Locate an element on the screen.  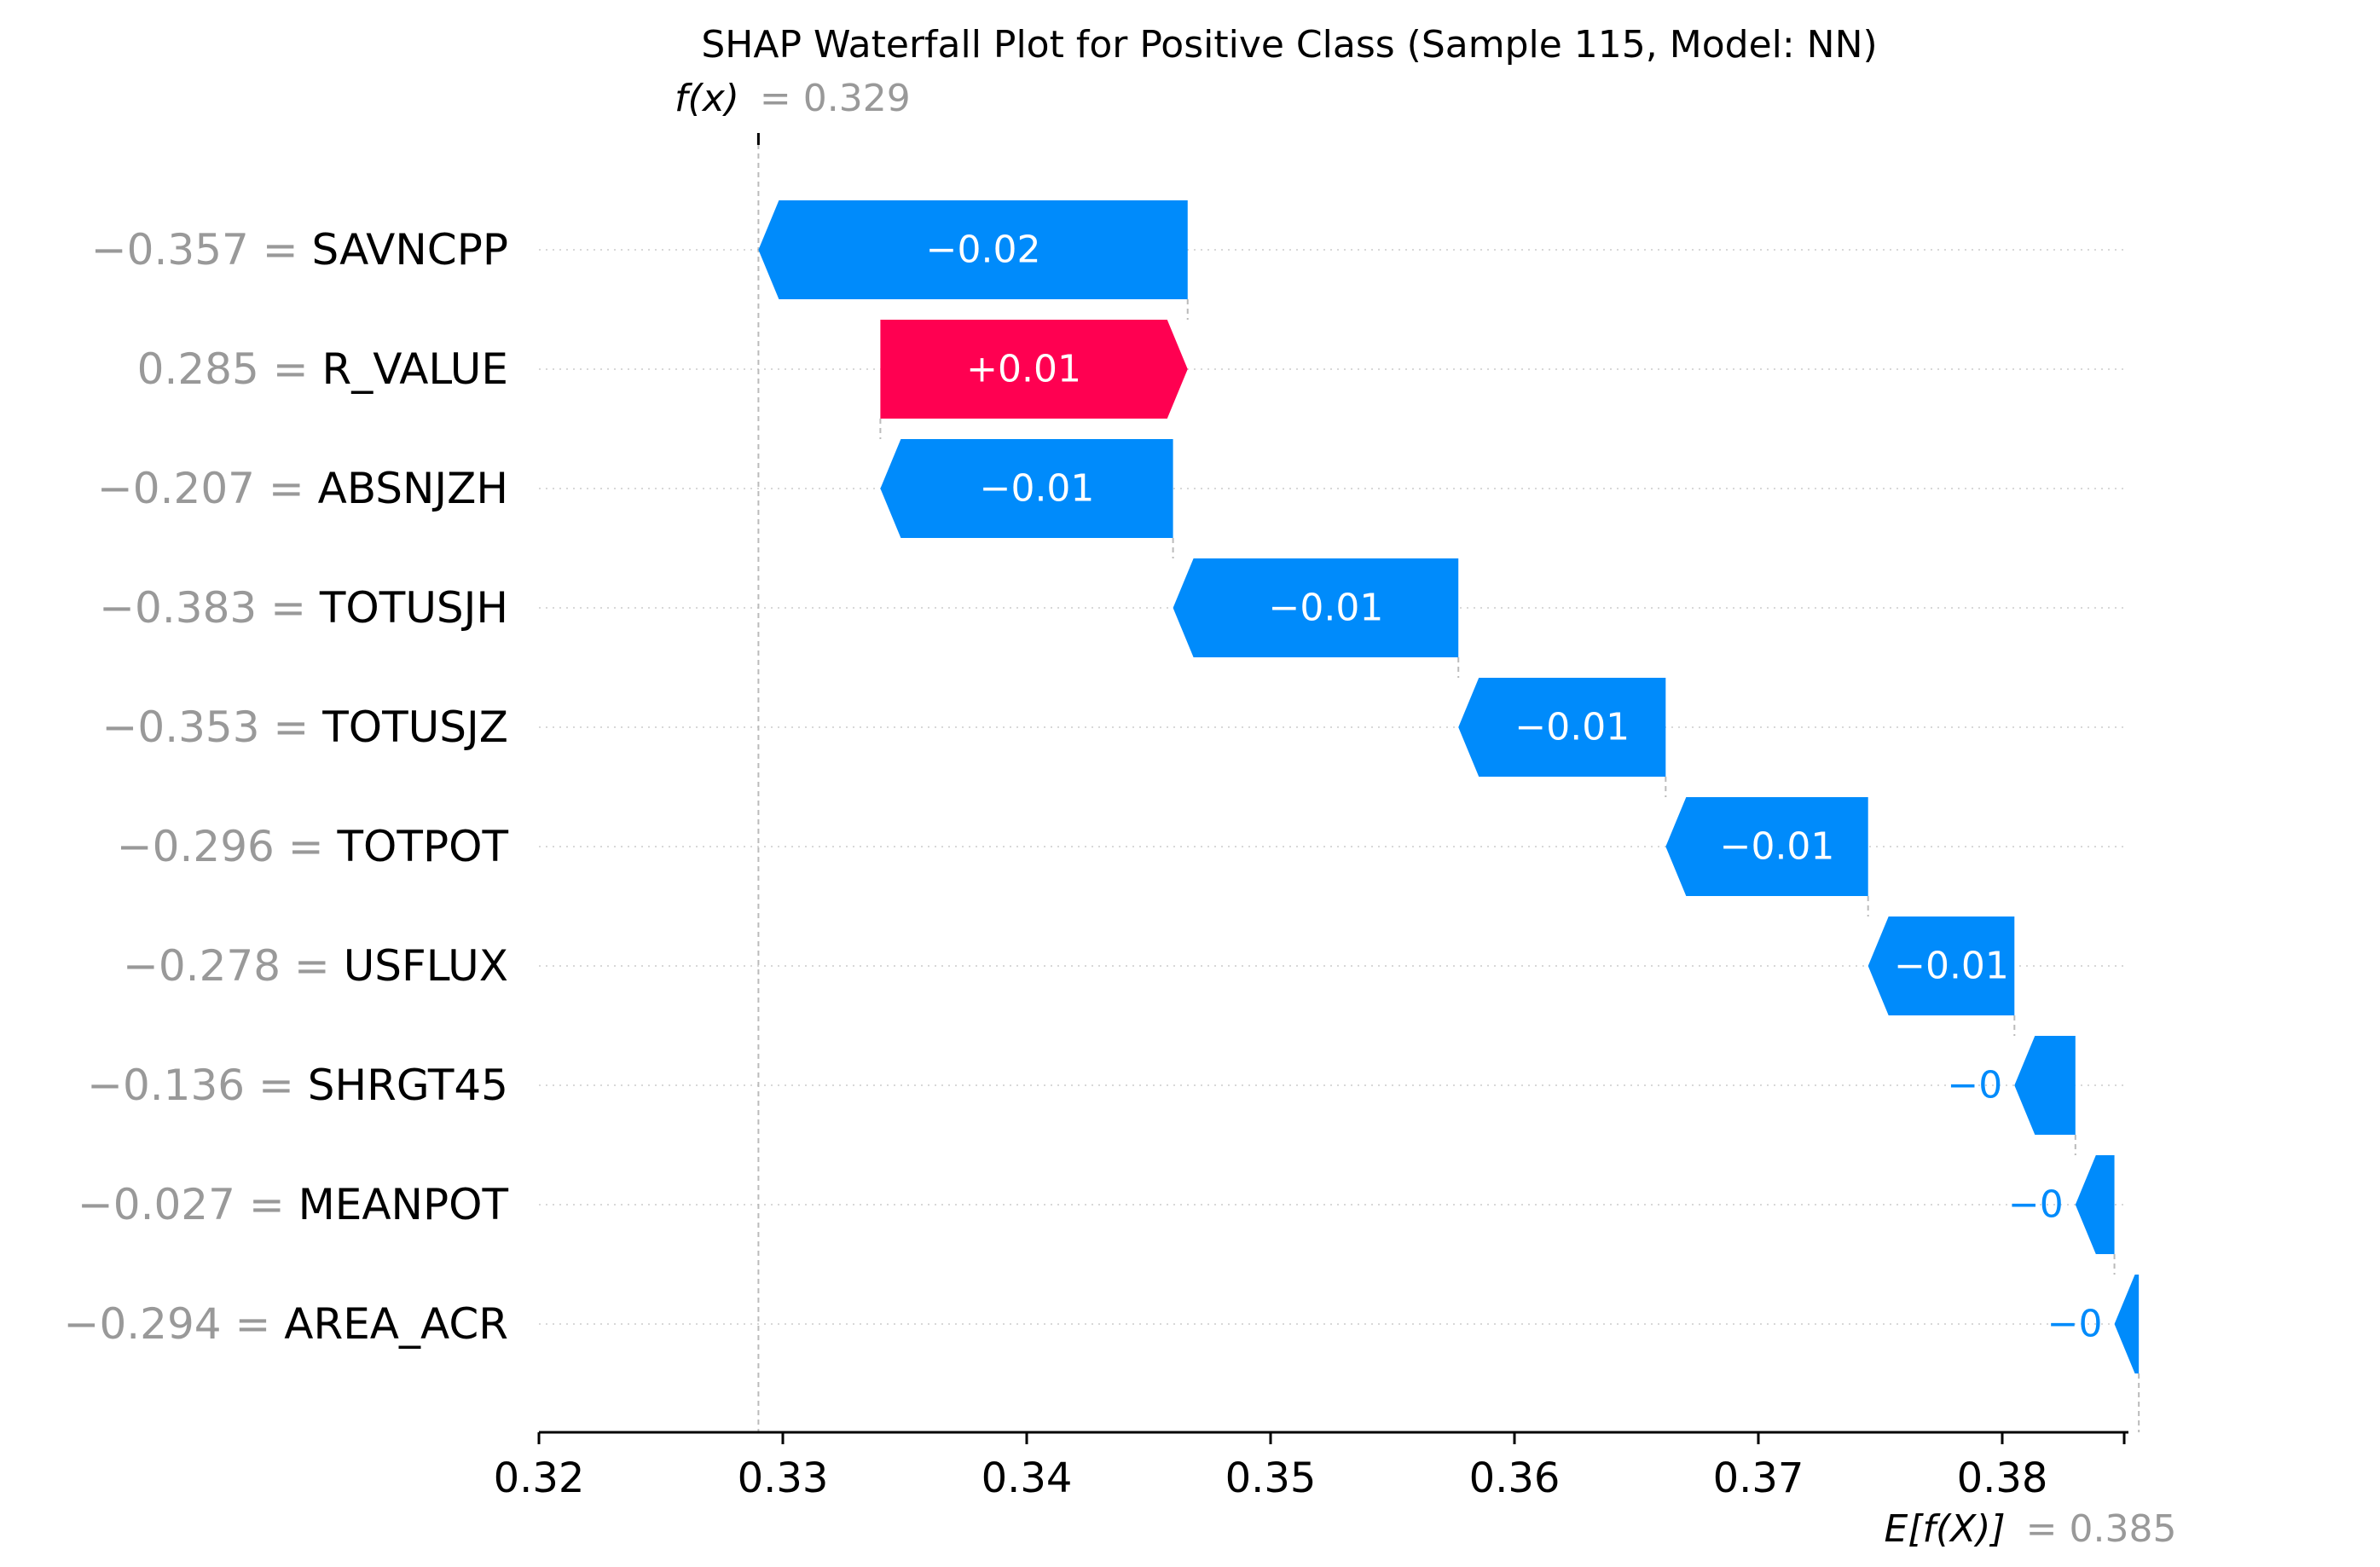
feature-value: −0.294 = is located at coordinates (174, 1324).